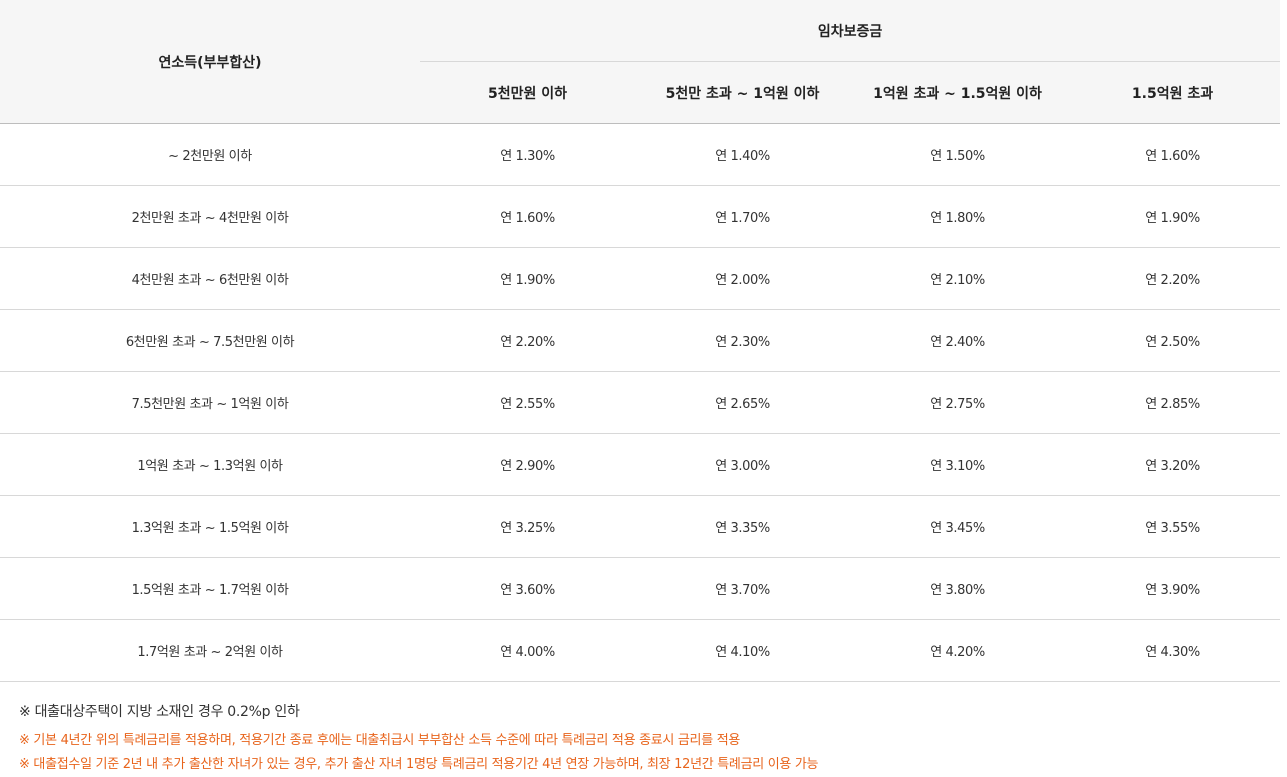  What do you see at coordinates (210, 154) in the screenshot?
I see `income-range-cell: ~ 2천만원 이하` at bounding box center [210, 154].